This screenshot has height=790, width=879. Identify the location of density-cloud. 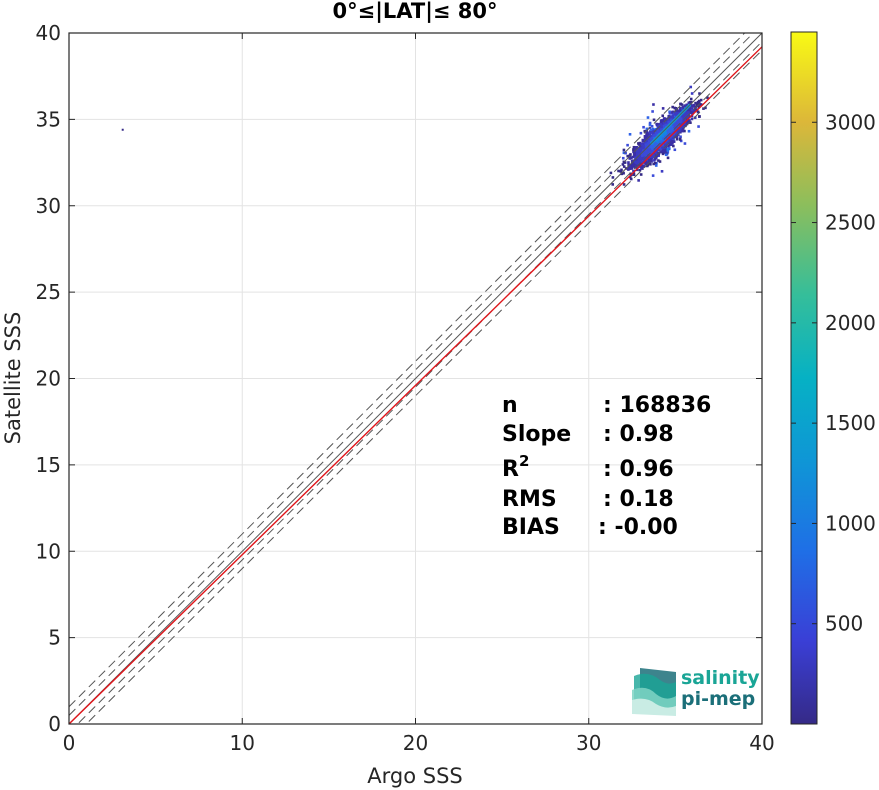
(415, 135).